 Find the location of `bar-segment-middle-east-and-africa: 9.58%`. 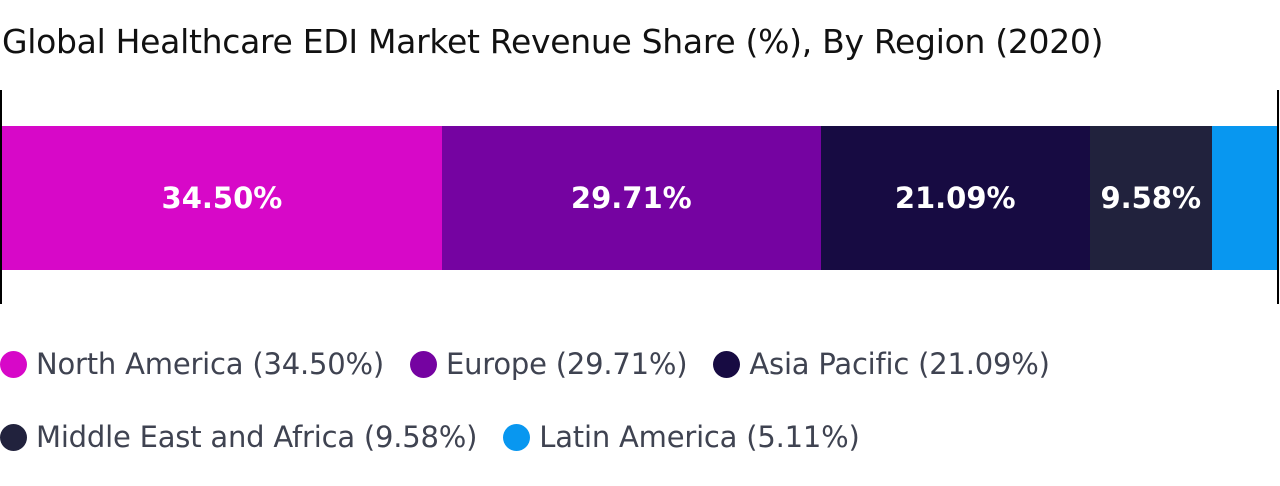

bar-segment-middle-east-and-africa: 9.58% is located at coordinates (1150, 198).